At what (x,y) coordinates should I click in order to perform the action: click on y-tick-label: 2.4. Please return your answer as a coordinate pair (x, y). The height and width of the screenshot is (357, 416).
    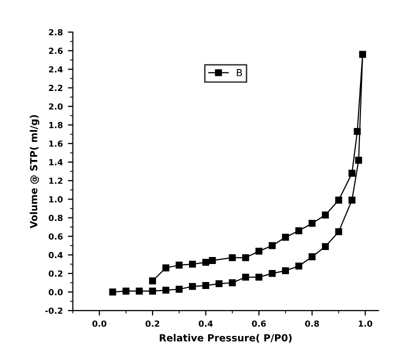
    Looking at the image, I should click on (55, 69).